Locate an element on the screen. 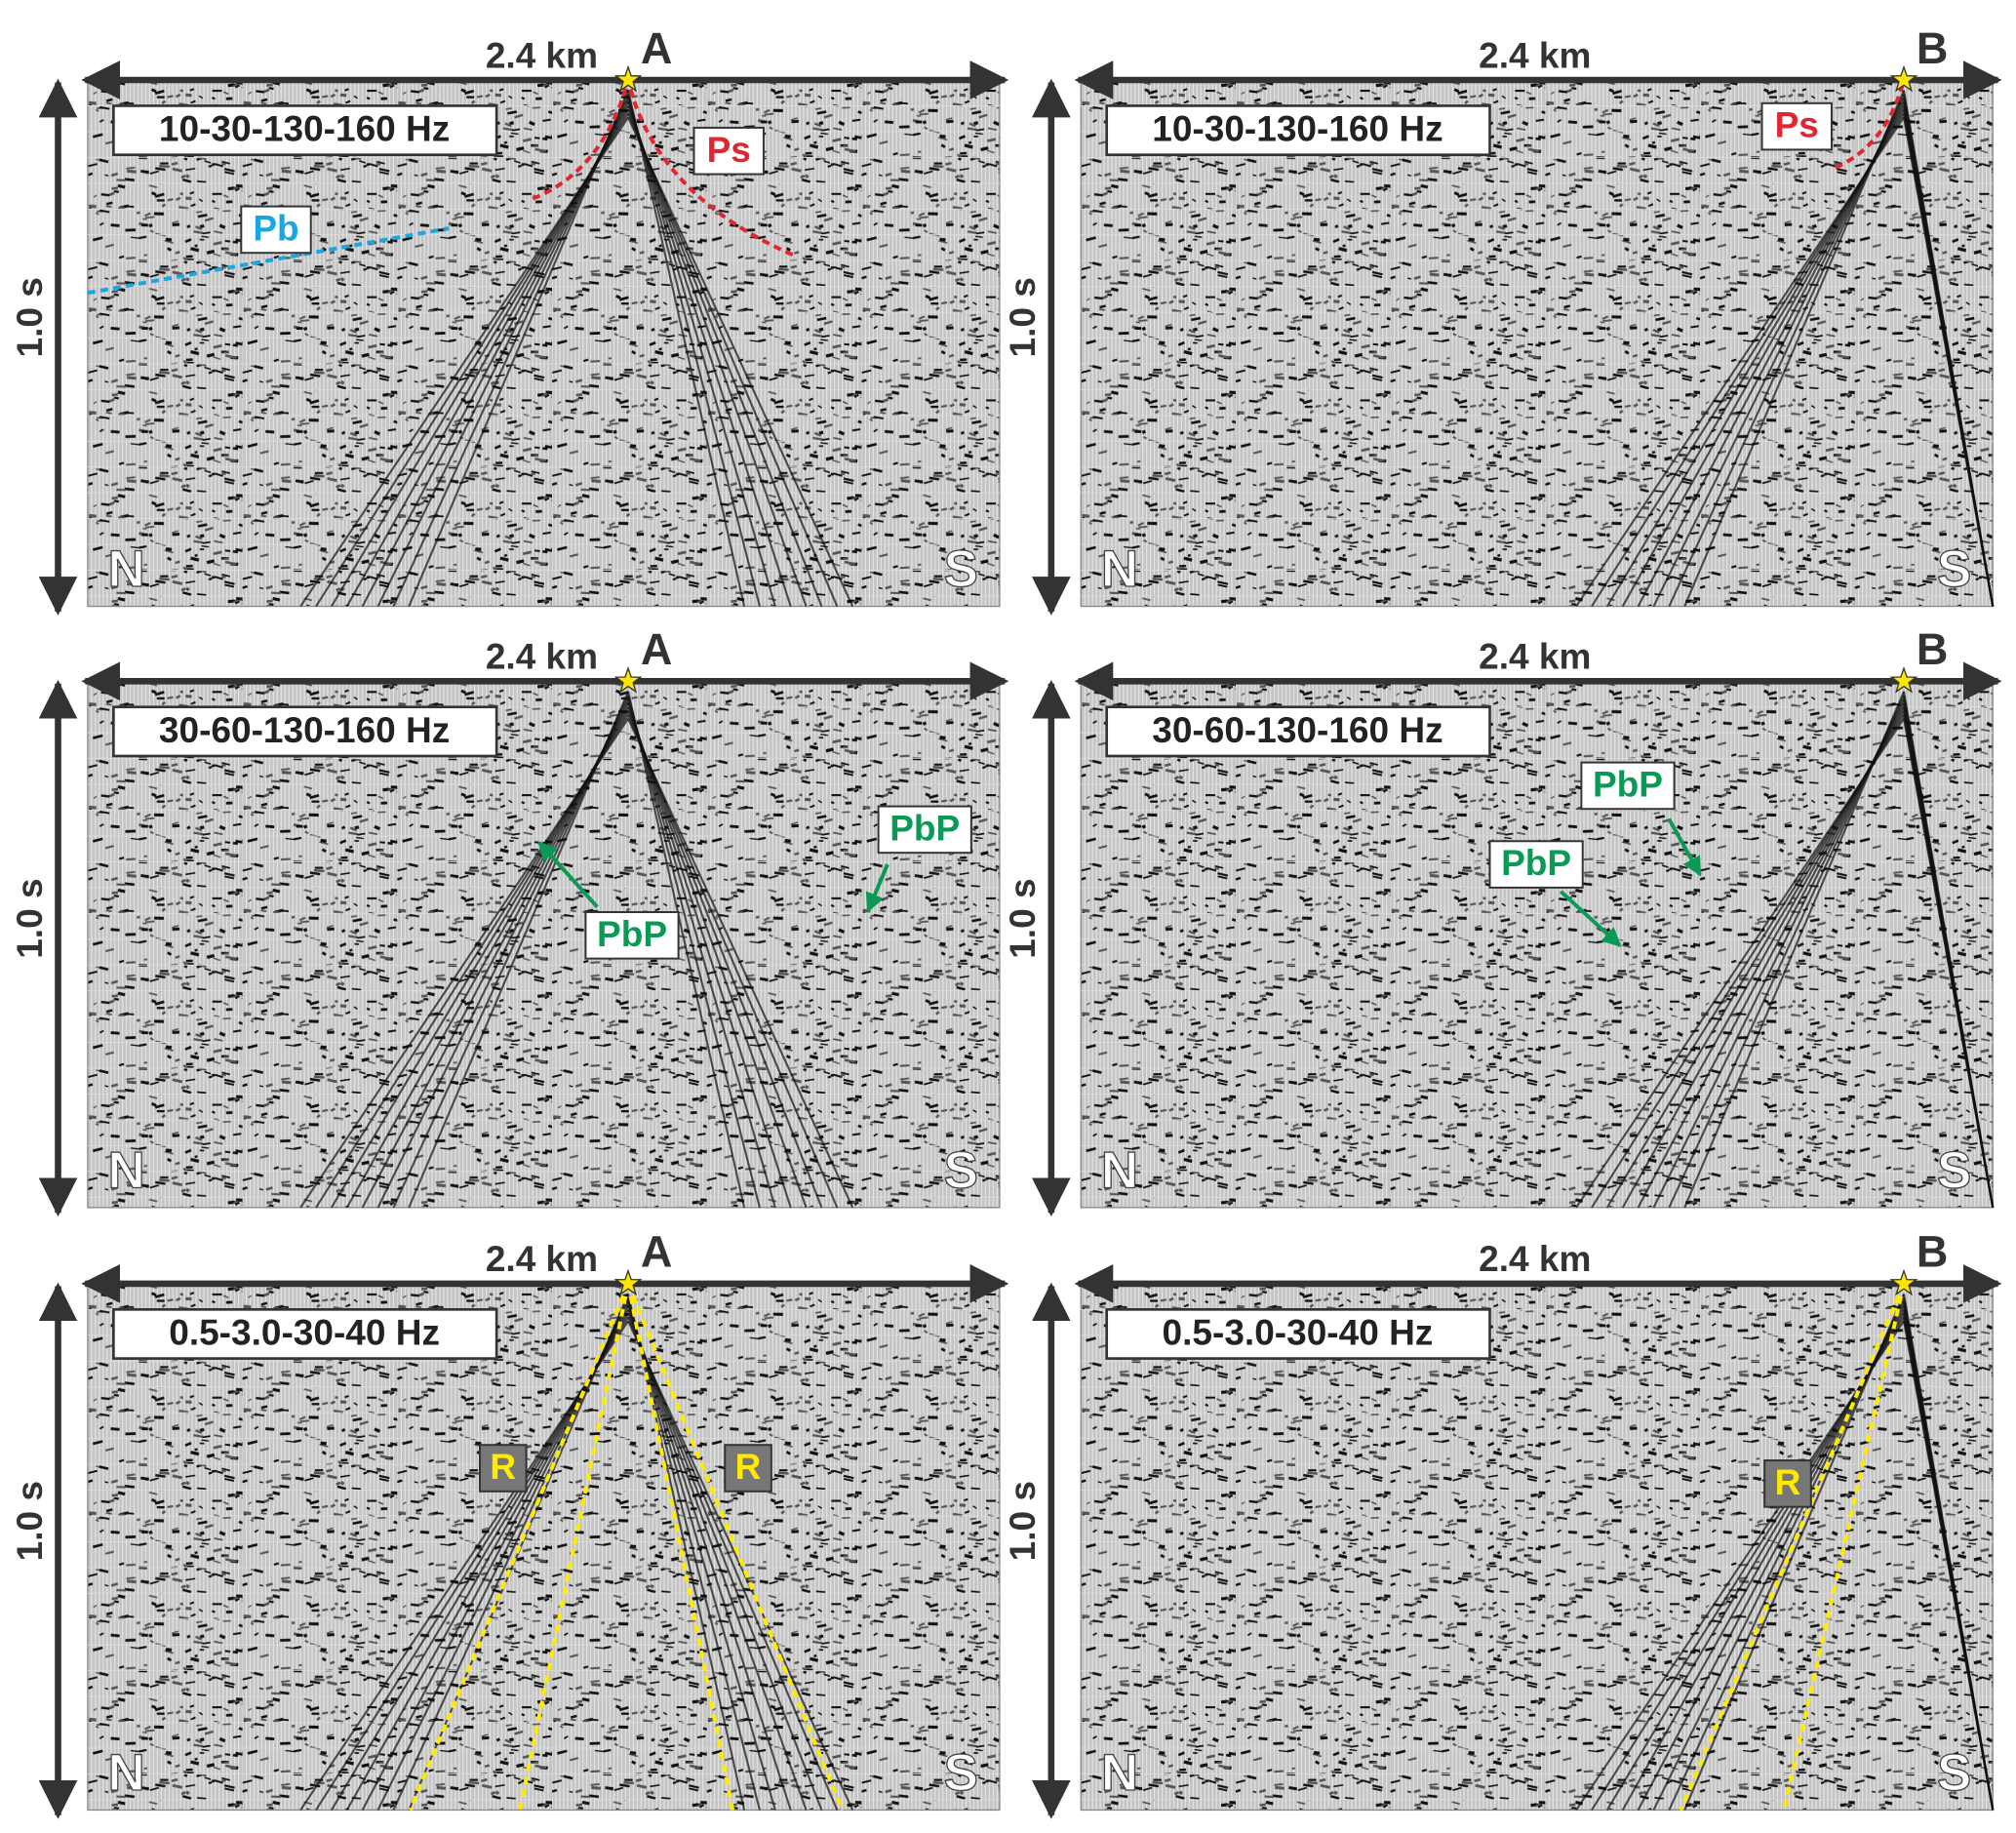  filter-label: 10-30-130-160 Hz is located at coordinates (304, 128).